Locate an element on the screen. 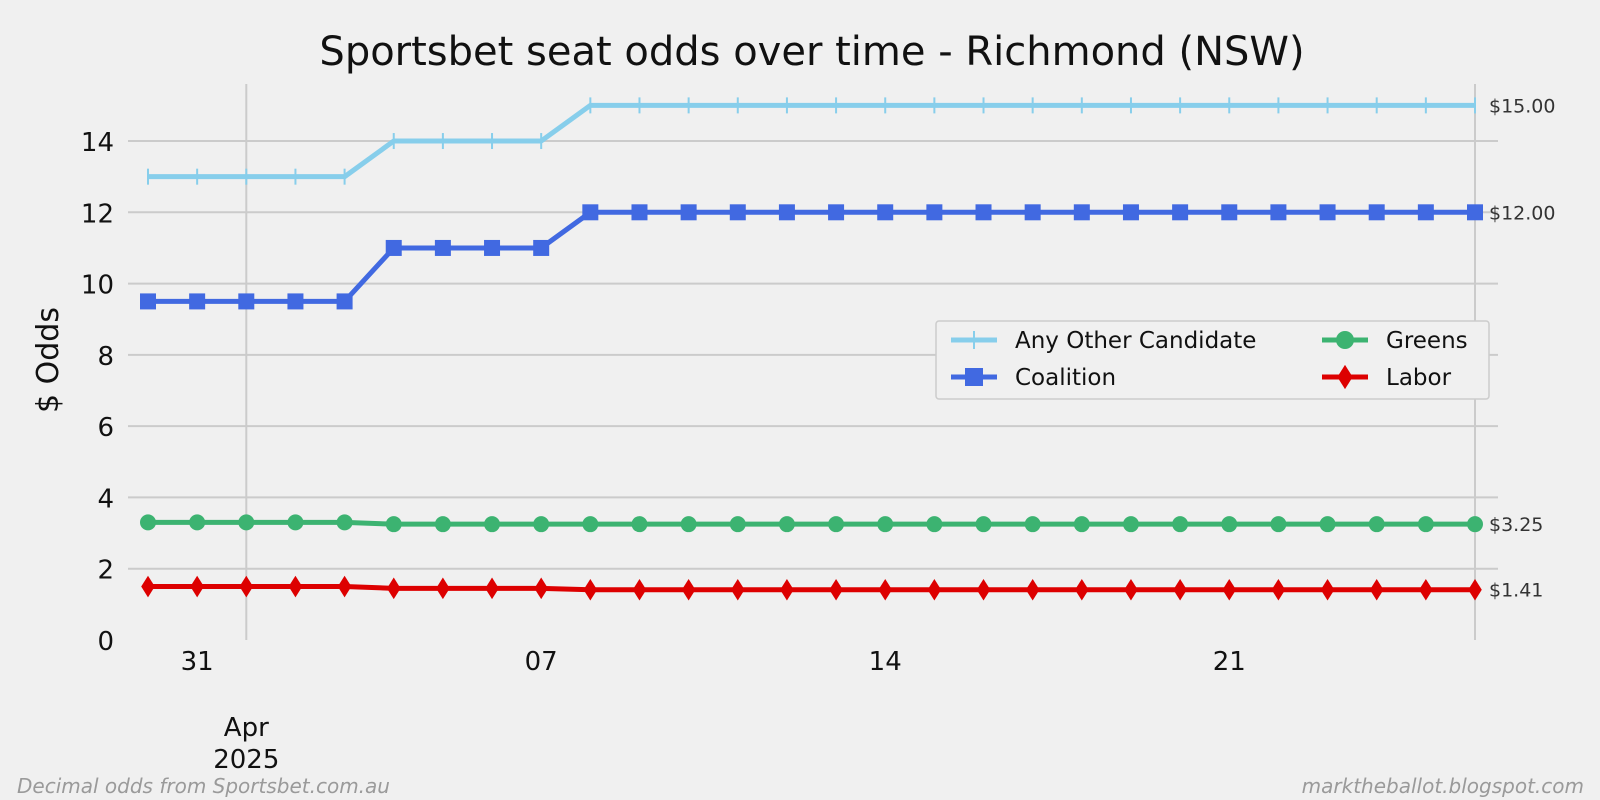  y-tick-label: 14 is located at coordinates (97, 143).